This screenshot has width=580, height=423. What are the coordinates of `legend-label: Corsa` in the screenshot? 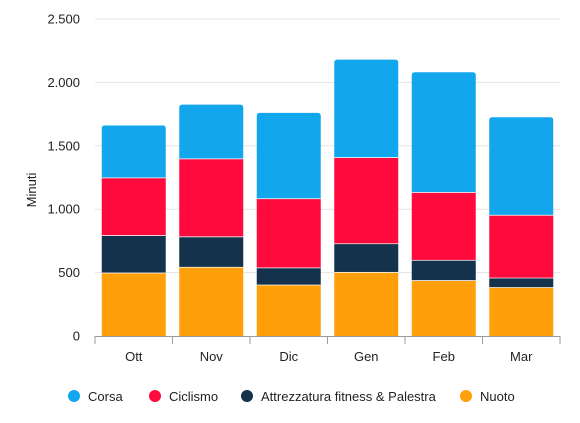 It's located at (105, 396).